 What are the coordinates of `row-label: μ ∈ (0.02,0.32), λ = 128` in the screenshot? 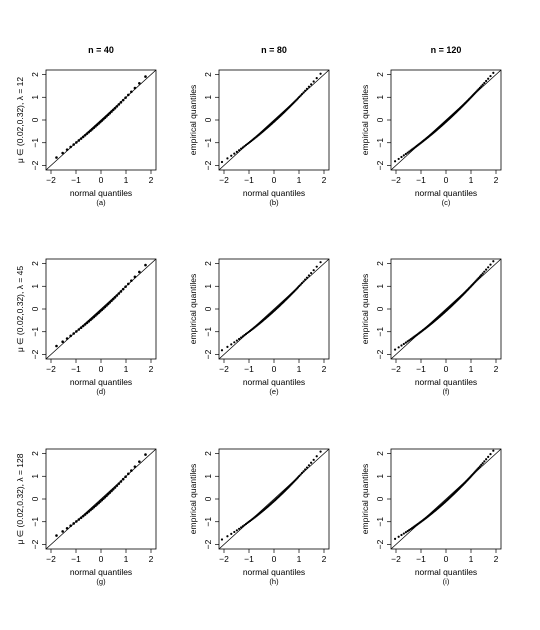 It's located at (20, 498).